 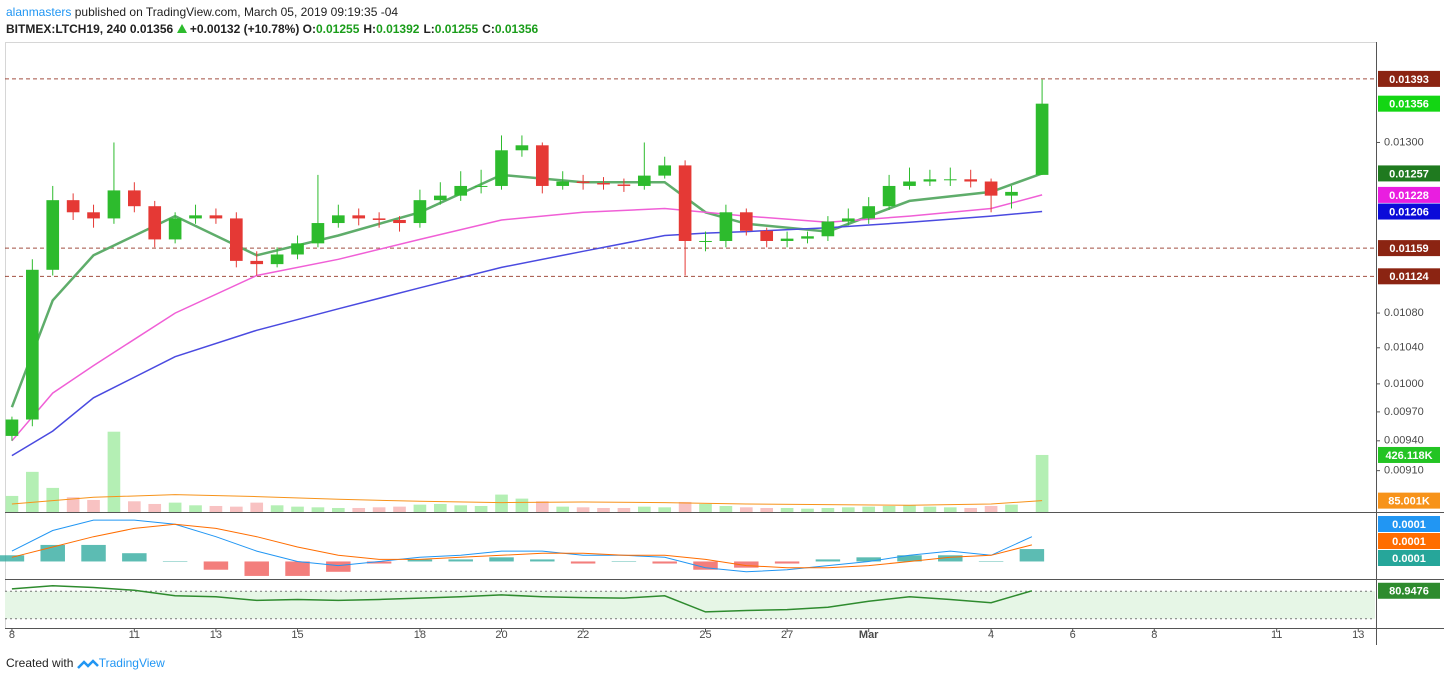 I want to click on ema-label: 0.01206, so click(x=1409, y=212).